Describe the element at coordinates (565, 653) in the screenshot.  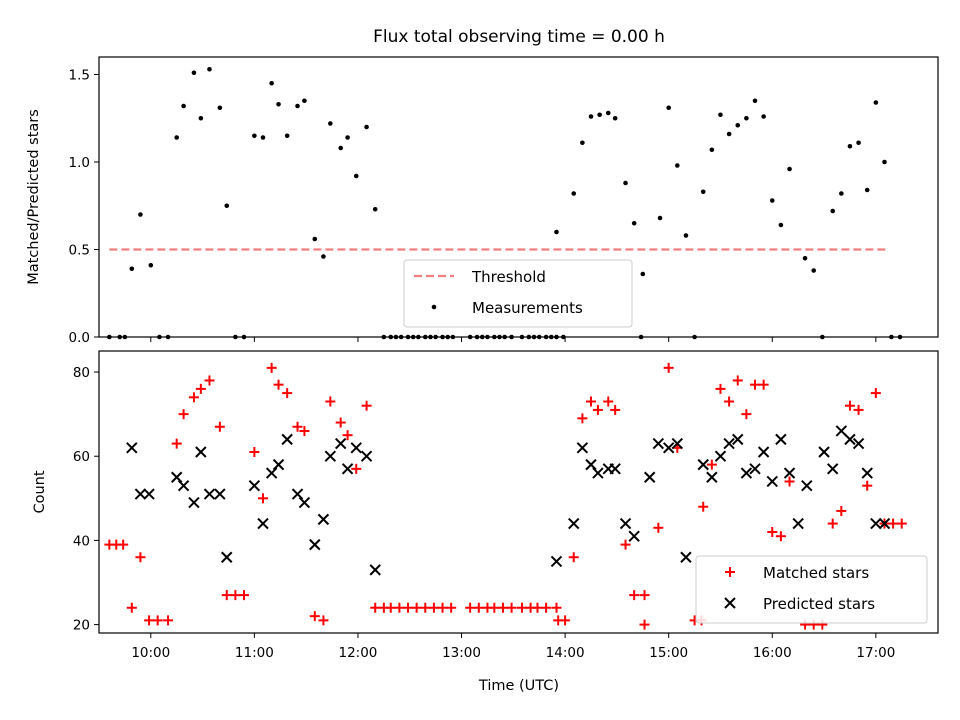
I see `bottom-x-tick-label: 14:00` at that location.